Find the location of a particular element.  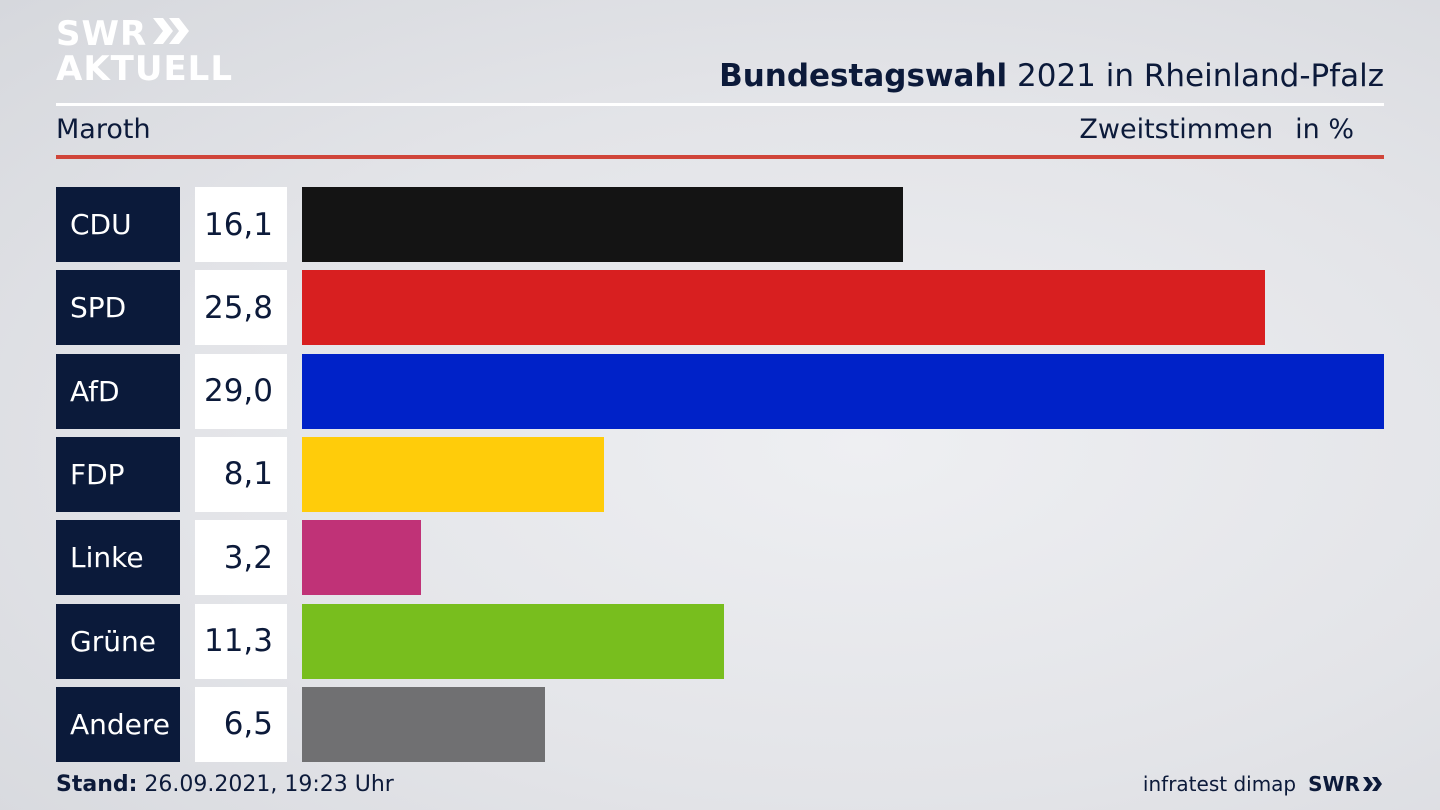

measure-label: Zweitstimmen in % is located at coordinates (1216, 129).